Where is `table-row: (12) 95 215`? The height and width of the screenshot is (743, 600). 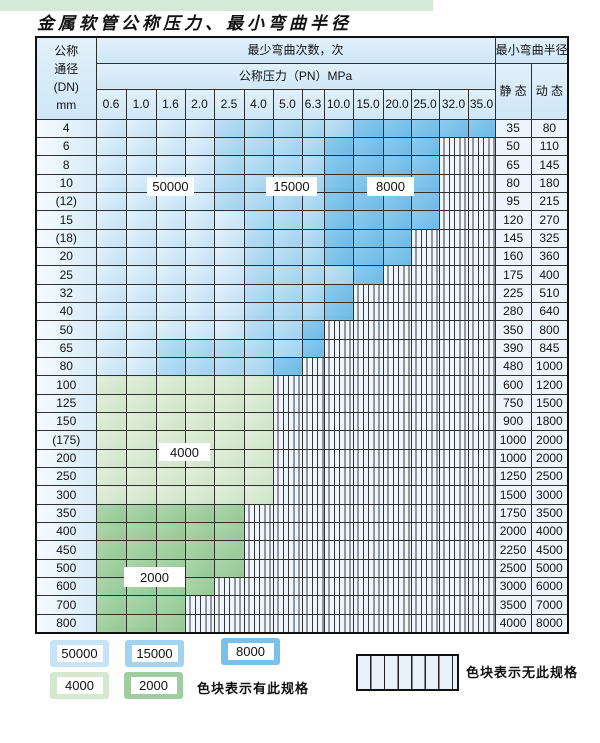
table-row: (12) 95 215 is located at coordinates (302, 201).